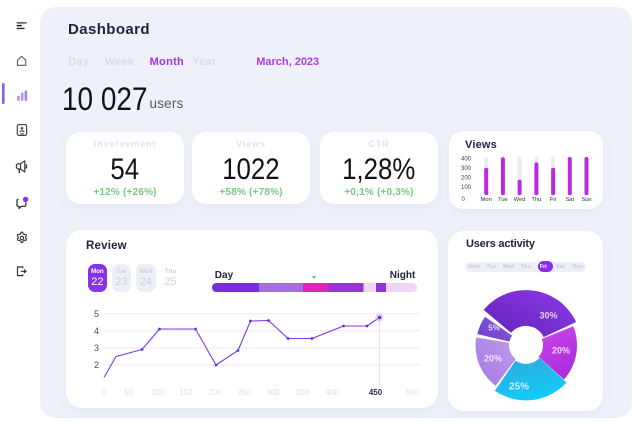  I want to click on svg-text: 5, so click(96, 314).